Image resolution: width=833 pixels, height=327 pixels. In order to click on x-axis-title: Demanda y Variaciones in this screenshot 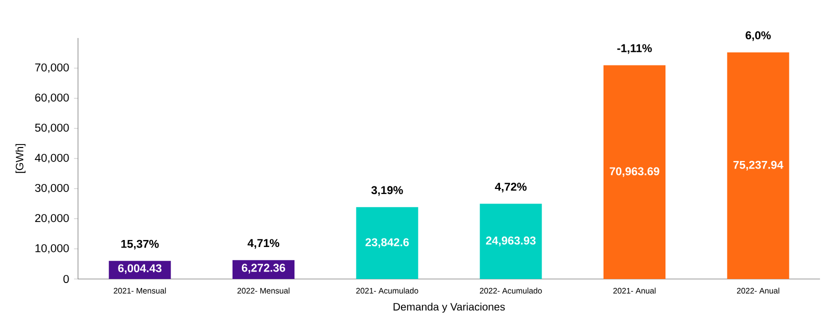, I will do `click(449, 307)`.